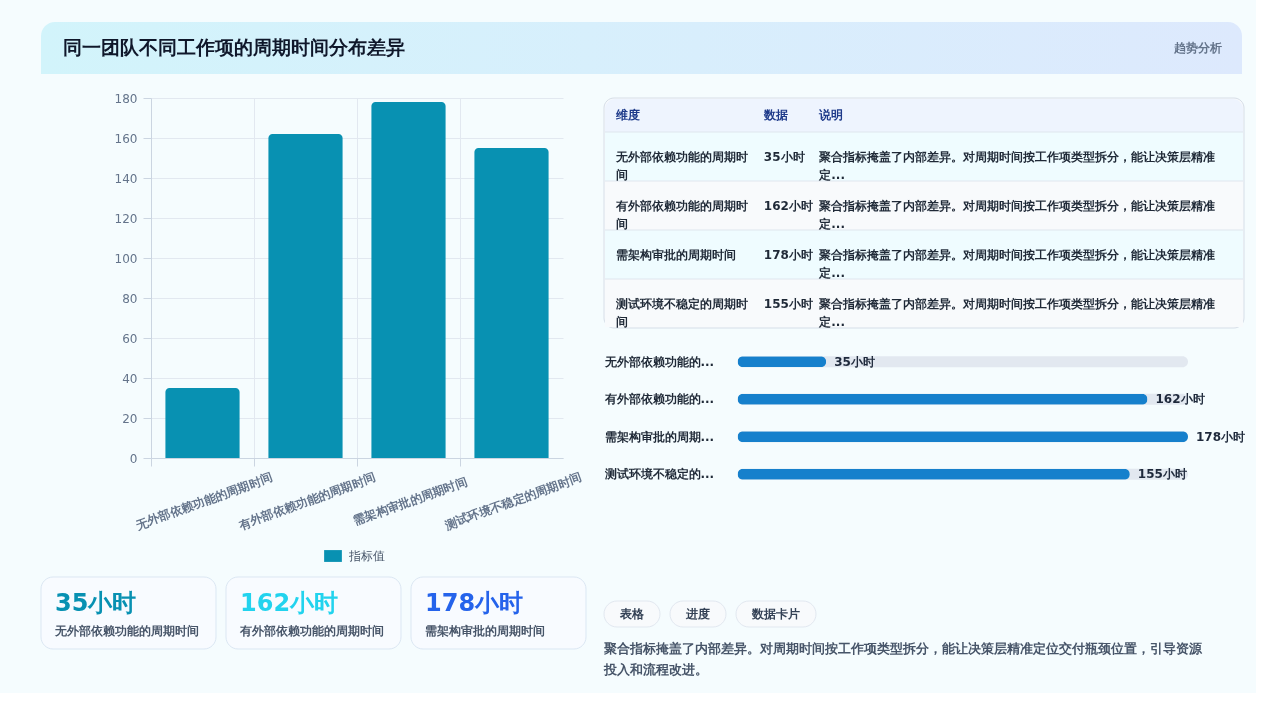  What do you see at coordinates (366, 556) in the screenshot?
I see `legend-label: 指标值` at bounding box center [366, 556].